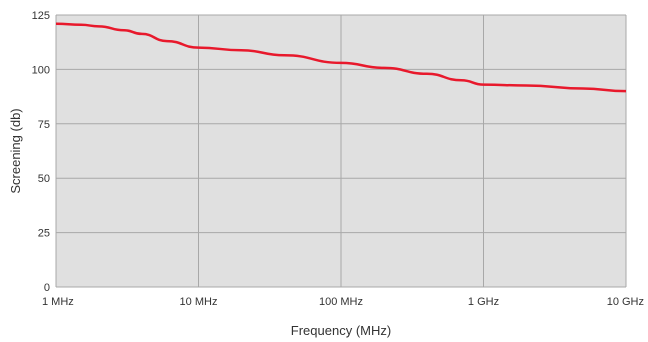  What do you see at coordinates (41, 152) in the screenshot?
I see `y-axis-ticks: 0 25 50 75 100 125` at bounding box center [41, 152].